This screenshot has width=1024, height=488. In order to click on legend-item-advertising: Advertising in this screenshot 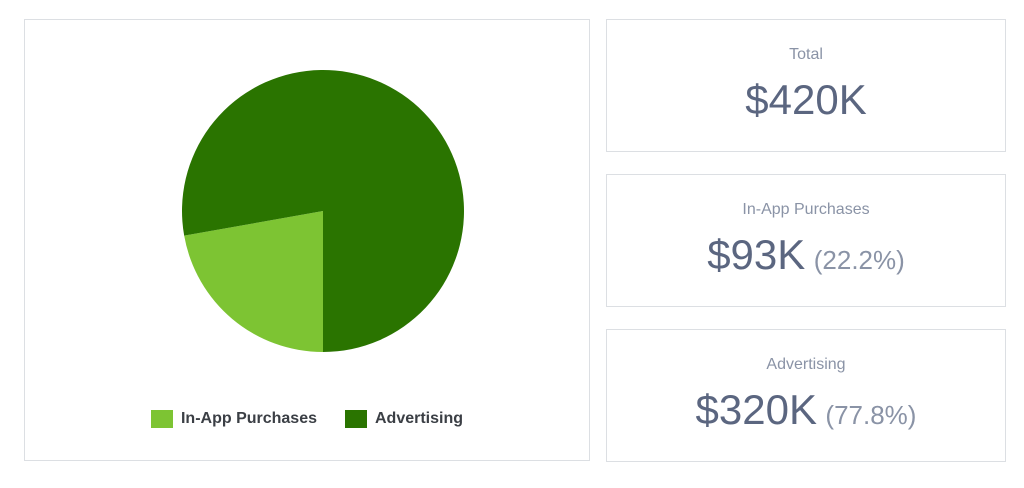, I will do `click(404, 419)`.